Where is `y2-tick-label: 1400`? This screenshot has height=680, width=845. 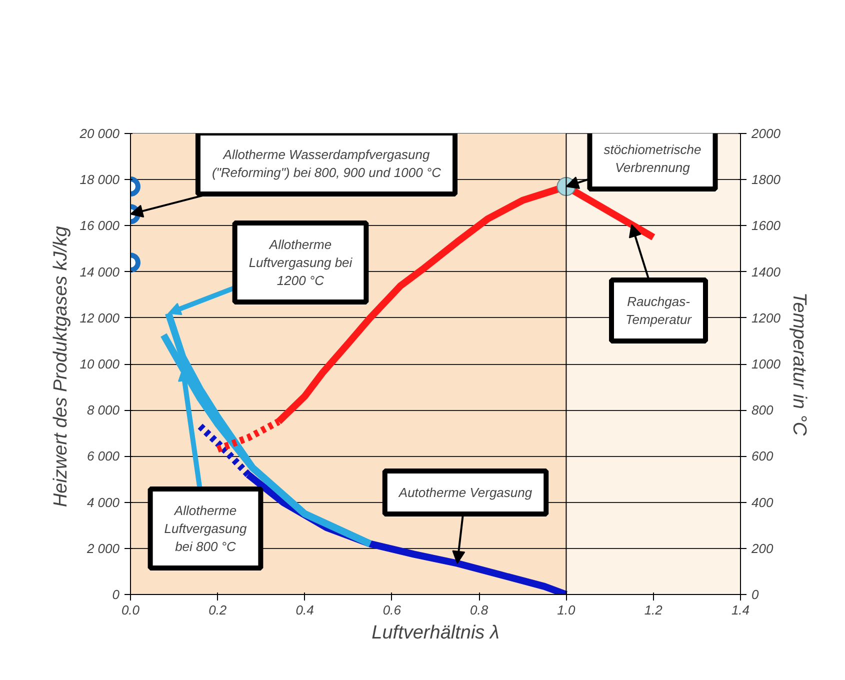 y2-tick-label: 1400 is located at coordinates (767, 272).